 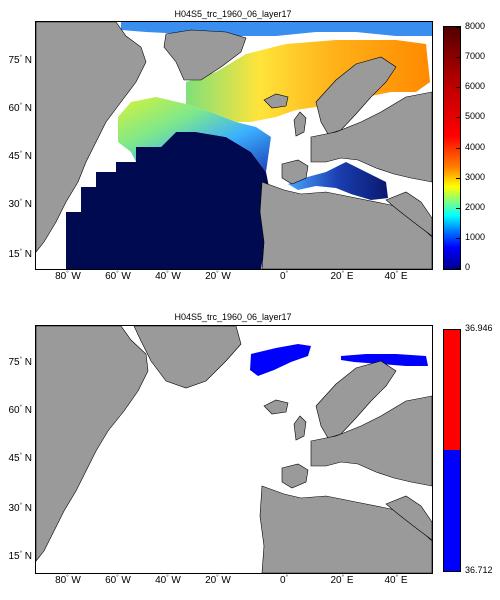 I want to click on bottom-british-isles, so click(x=300, y=428).